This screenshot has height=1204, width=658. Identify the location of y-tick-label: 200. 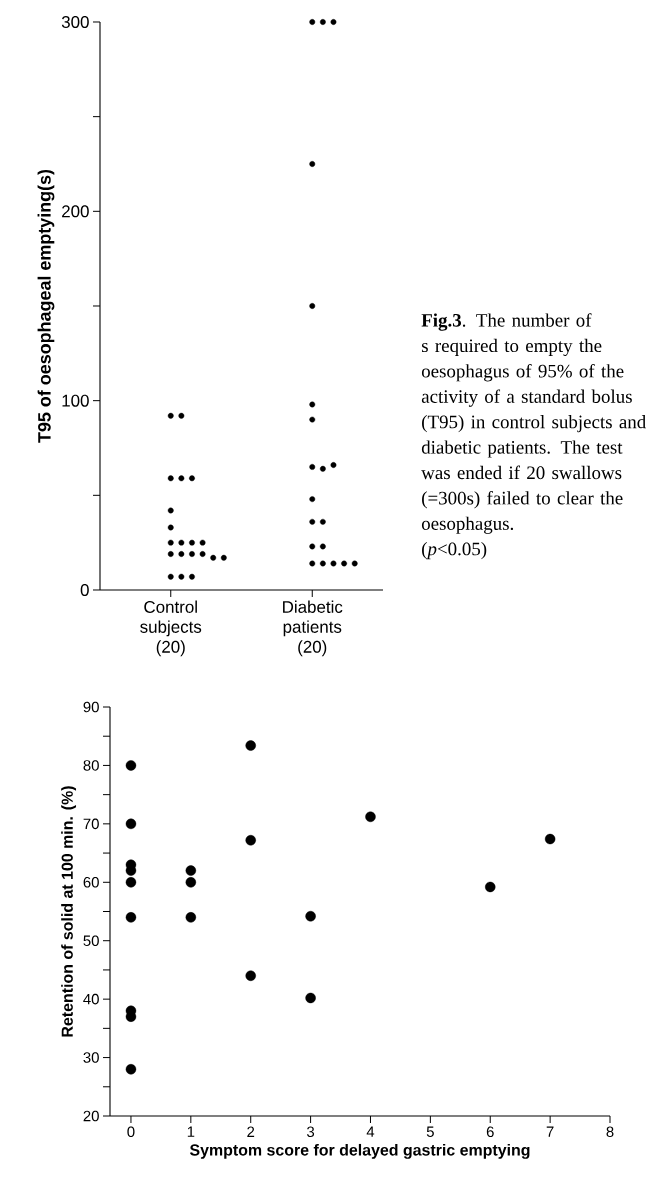
(75, 211).